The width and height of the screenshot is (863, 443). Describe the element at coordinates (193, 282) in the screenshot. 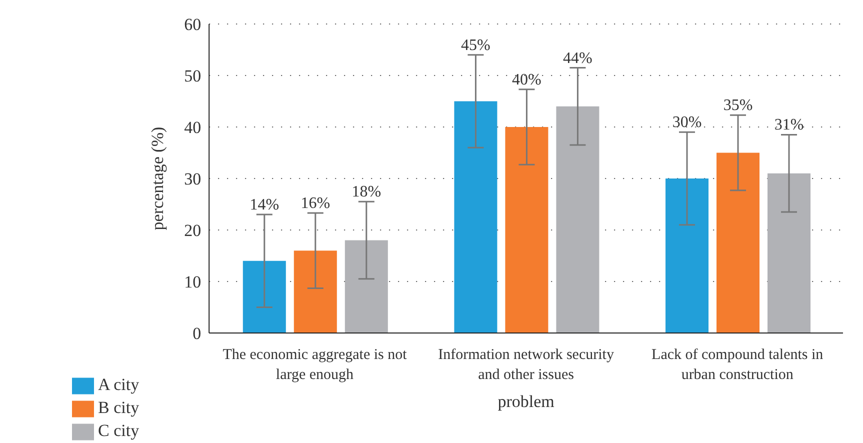

I see `y-tick-label: 10` at that location.